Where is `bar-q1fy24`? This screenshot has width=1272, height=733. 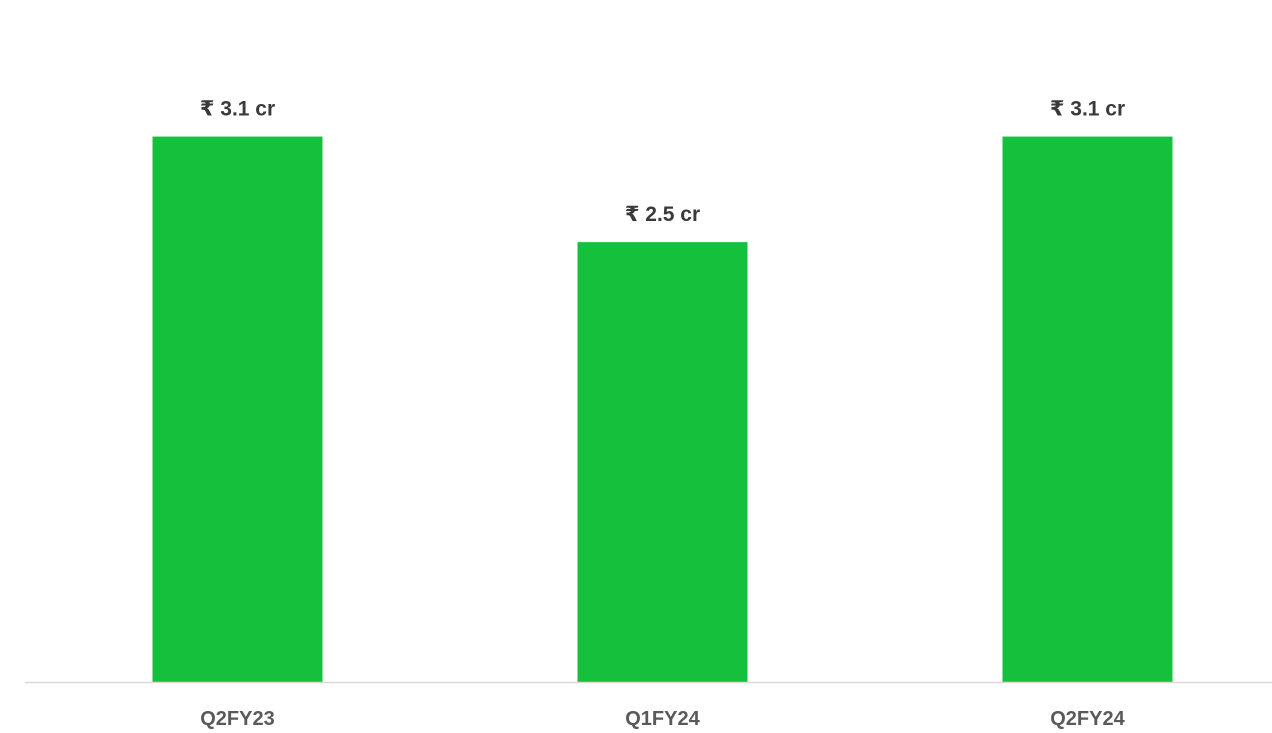
bar-q1fy24 is located at coordinates (662, 462).